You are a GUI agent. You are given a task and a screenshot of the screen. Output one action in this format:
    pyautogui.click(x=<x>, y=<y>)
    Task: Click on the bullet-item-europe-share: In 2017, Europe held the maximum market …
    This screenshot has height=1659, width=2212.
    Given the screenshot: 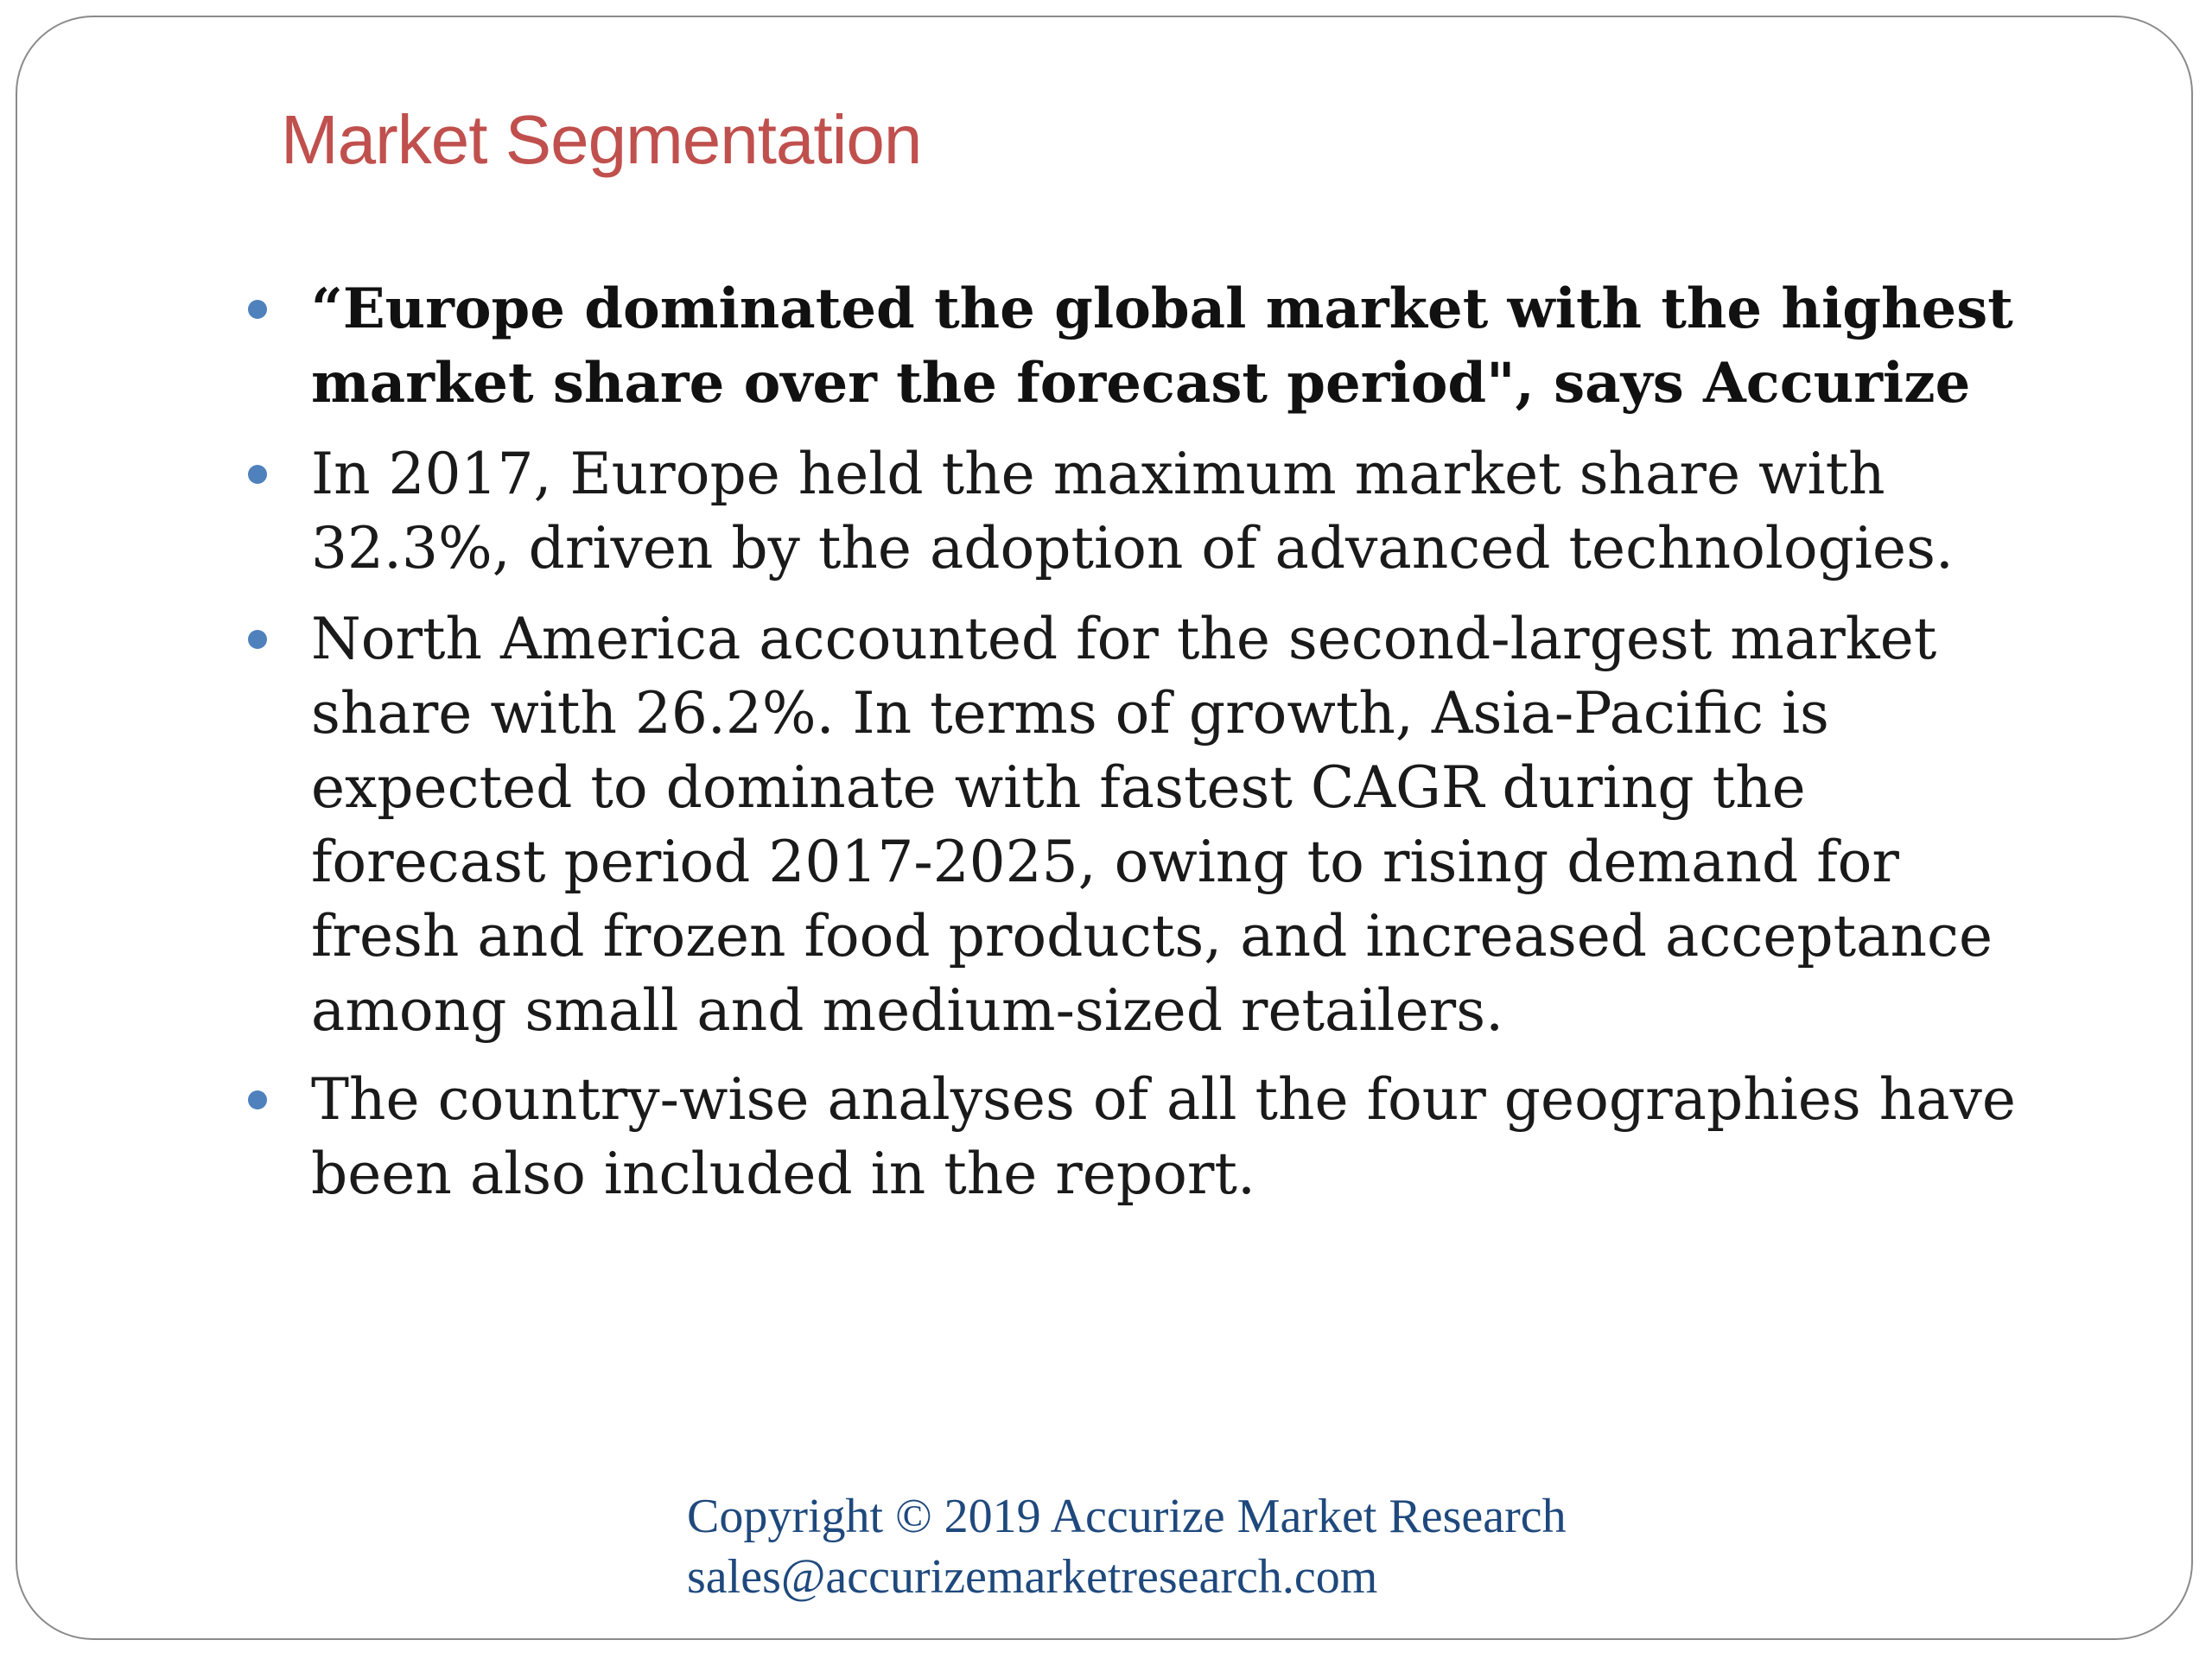 What is the action you would take?
    pyautogui.click(x=1054, y=523)
    